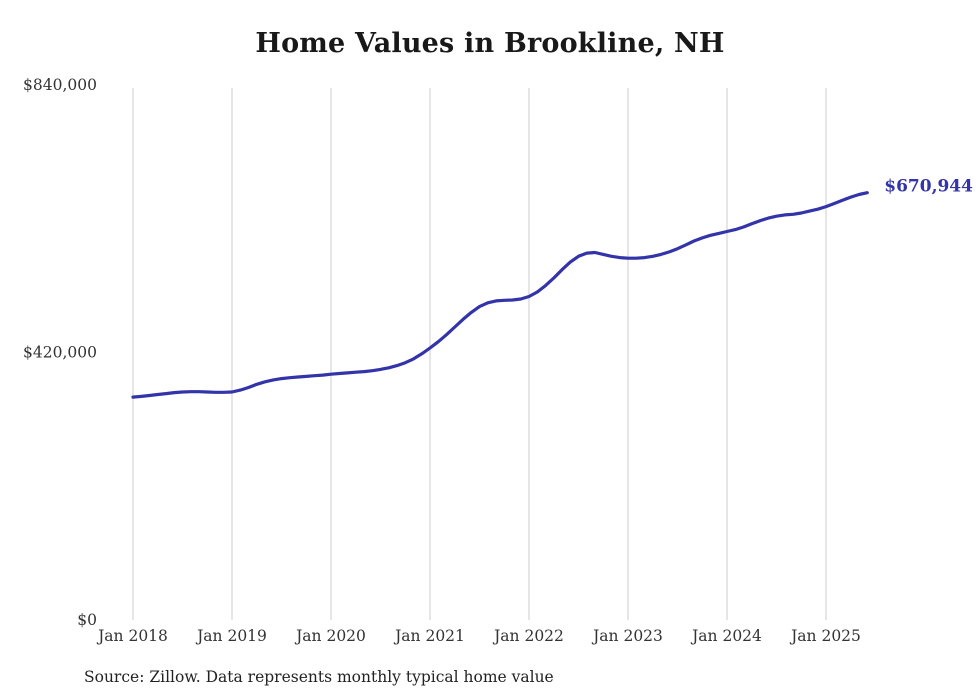 The image size is (980, 699). What do you see at coordinates (60, 353) in the screenshot?
I see `y-tick-label: $420,000` at bounding box center [60, 353].